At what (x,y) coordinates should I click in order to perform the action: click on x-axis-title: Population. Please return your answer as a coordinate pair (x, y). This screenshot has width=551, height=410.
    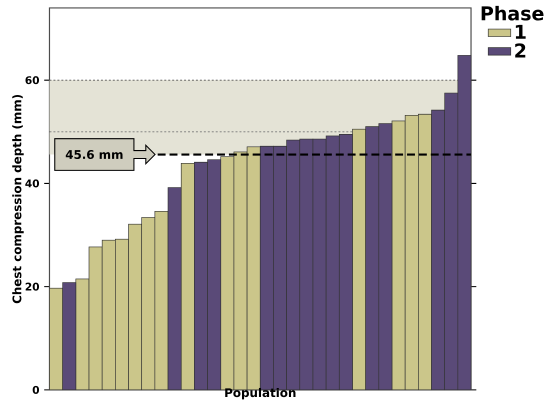
    Looking at the image, I should click on (260, 394).